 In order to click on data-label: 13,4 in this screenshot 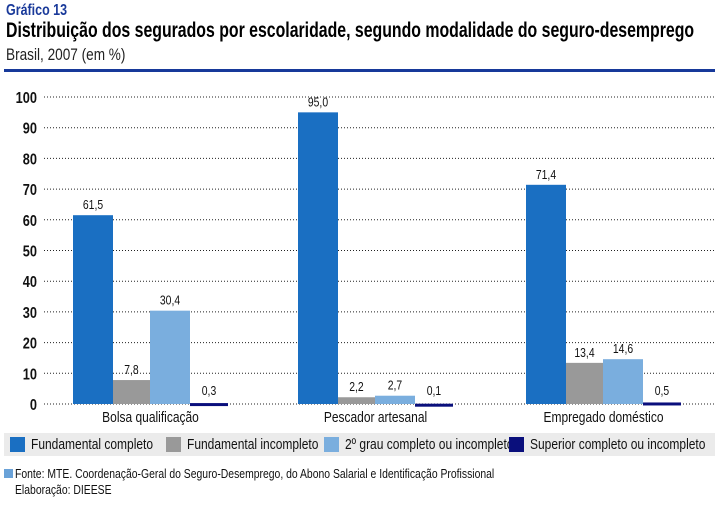, I will do `click(584, 353)`.